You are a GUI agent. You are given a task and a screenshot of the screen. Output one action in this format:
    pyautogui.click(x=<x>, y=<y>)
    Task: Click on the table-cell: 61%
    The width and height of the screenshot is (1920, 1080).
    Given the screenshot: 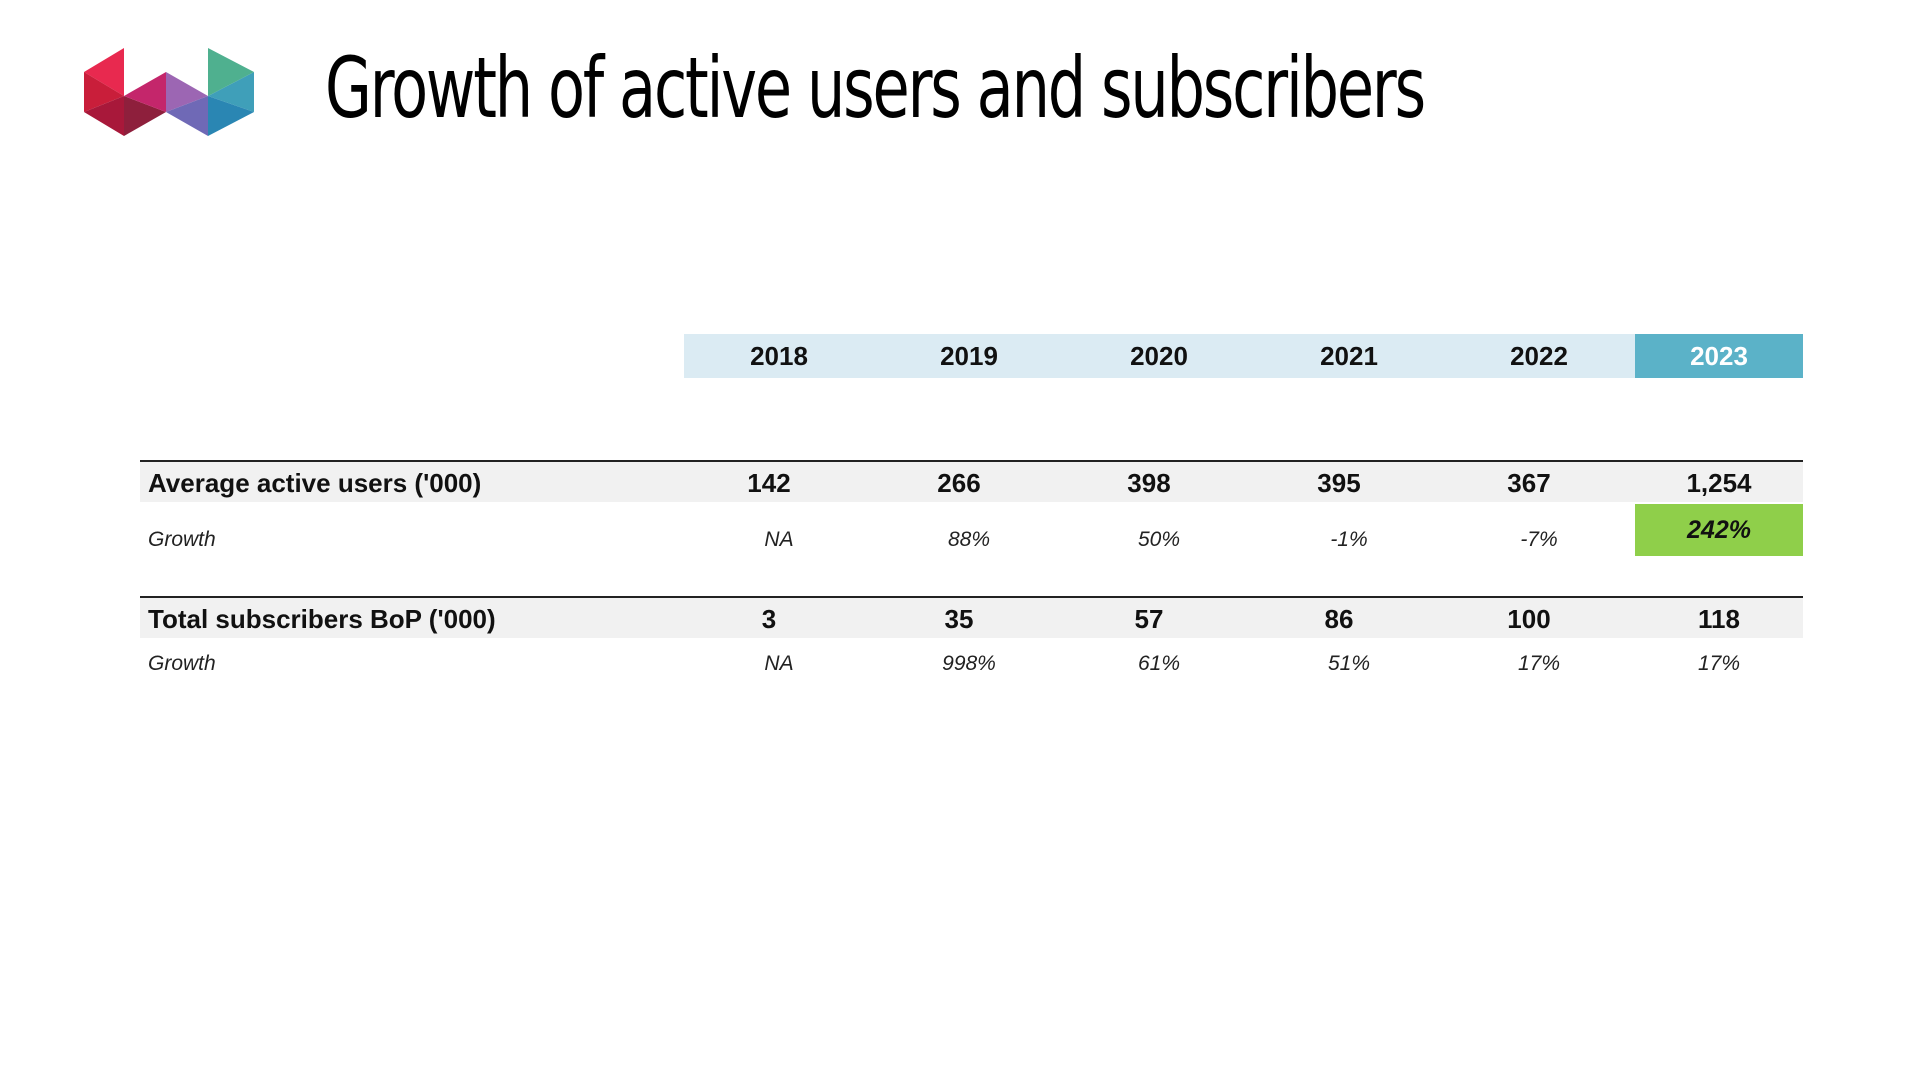 What is the action you would take?
    pyautogui.click(x=1159, y=663)
    